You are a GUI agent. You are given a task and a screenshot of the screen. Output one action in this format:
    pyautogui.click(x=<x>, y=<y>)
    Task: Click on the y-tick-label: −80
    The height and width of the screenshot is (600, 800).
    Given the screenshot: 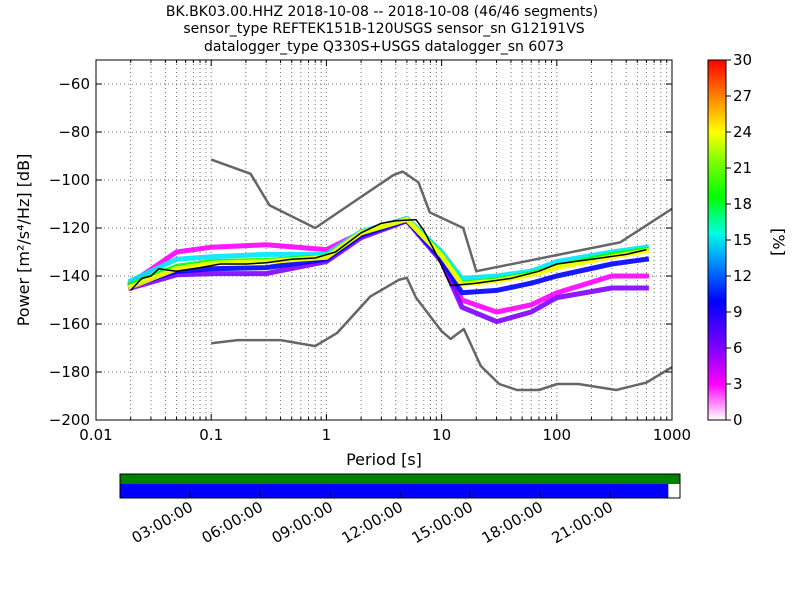 What is the action you would take?
    pyautogui.click(x=74, y=132)
    